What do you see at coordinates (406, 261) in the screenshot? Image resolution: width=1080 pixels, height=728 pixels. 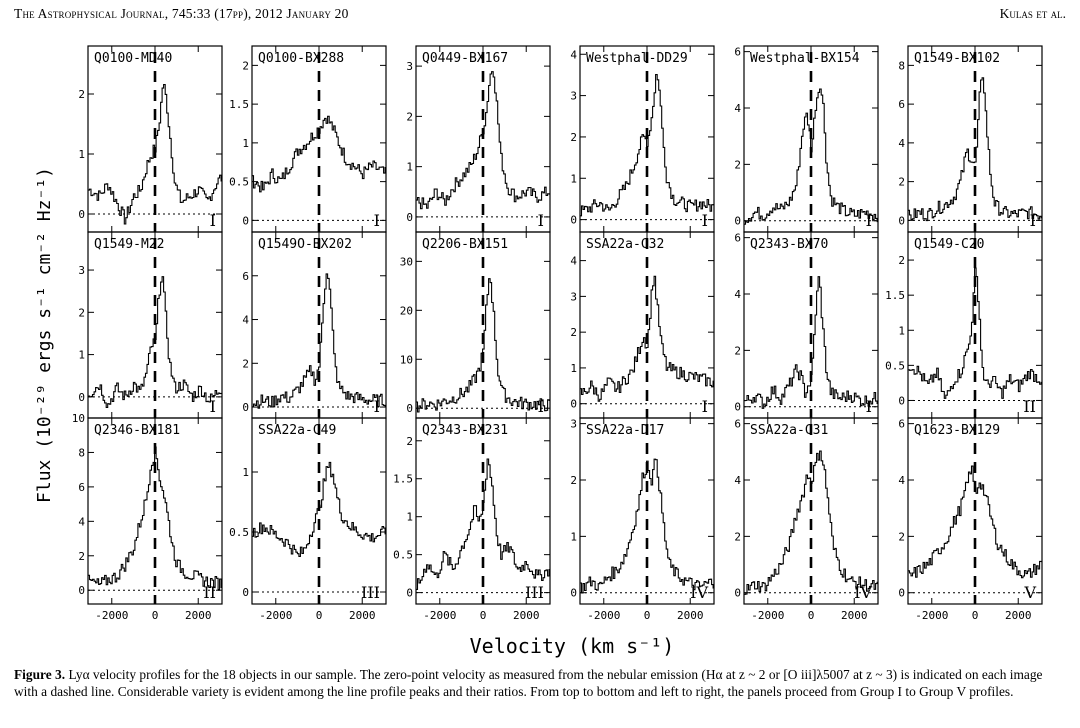 I see `y-tick-label: 30` at bounding box center [406, 261].